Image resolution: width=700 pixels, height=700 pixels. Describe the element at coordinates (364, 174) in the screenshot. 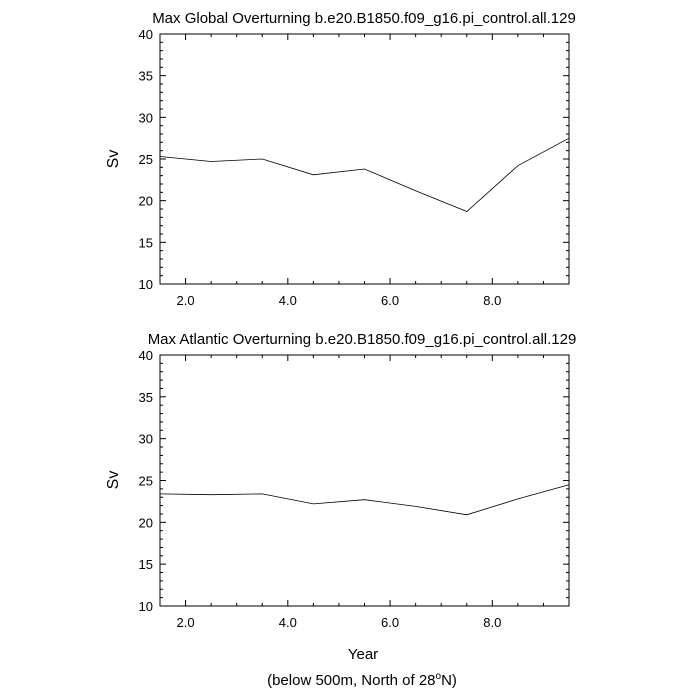

I see `global-series-line` at that location.